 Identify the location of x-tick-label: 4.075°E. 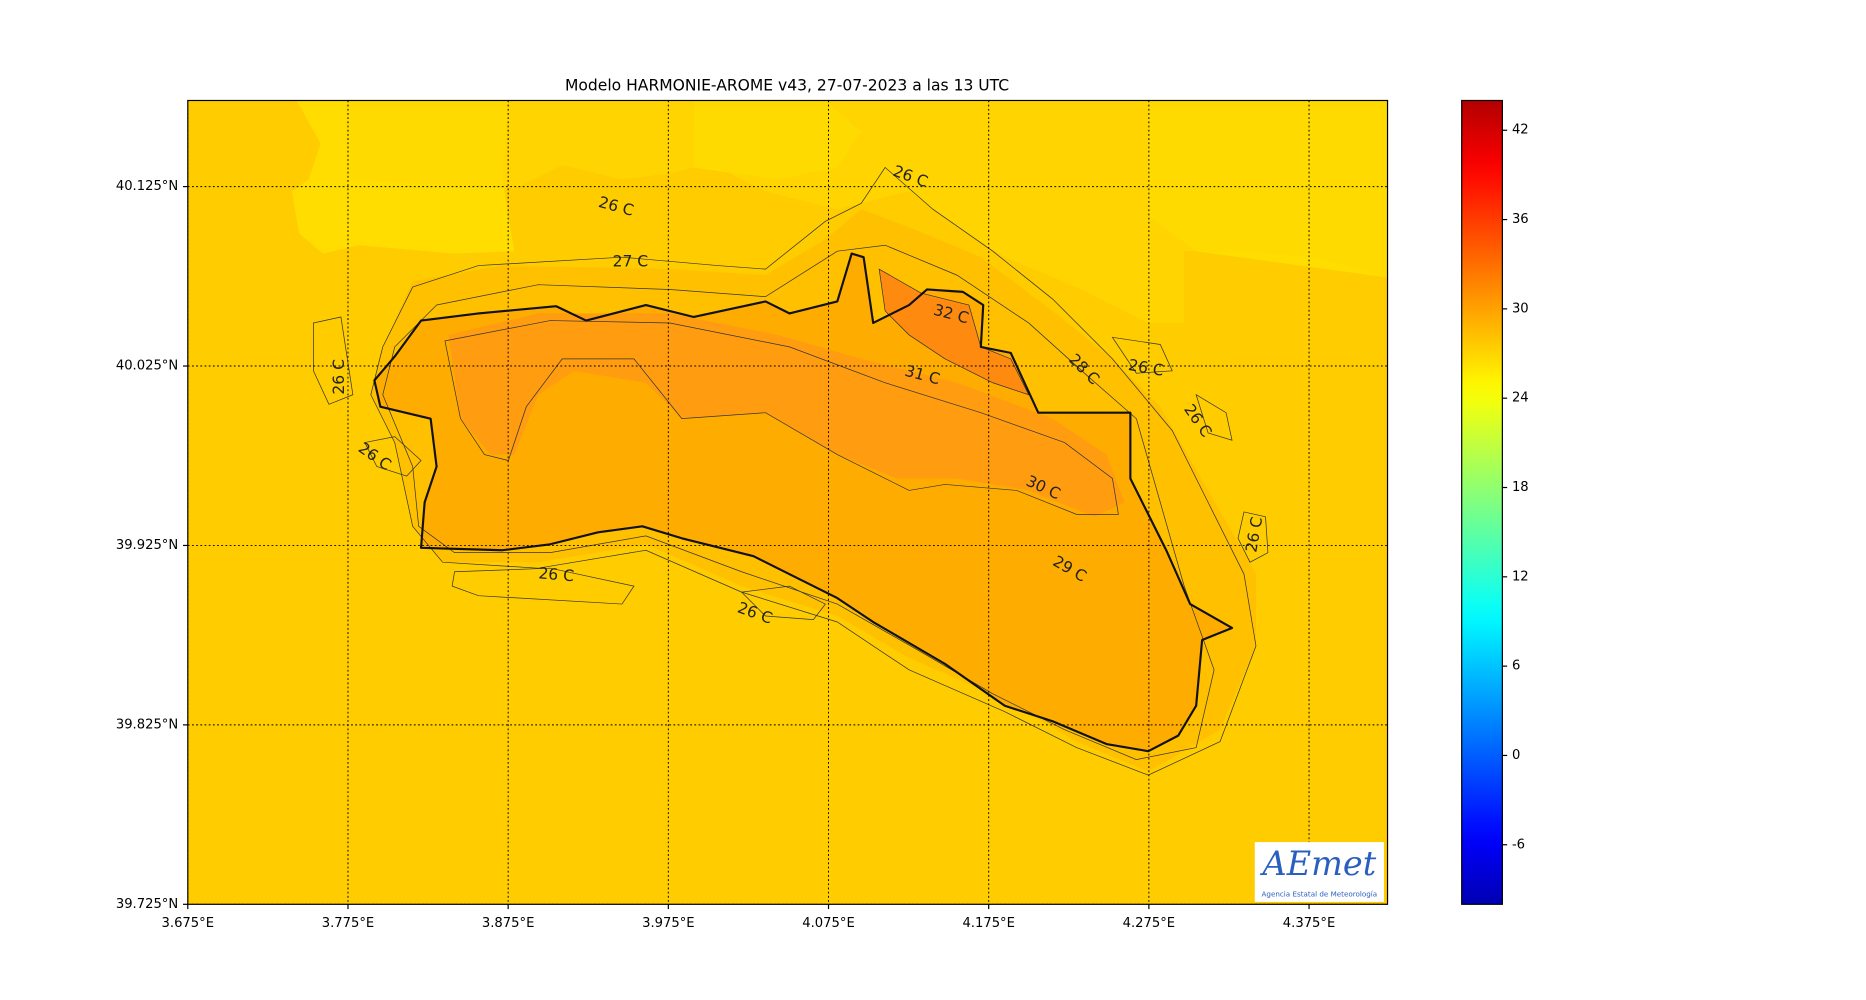
(828, 923).